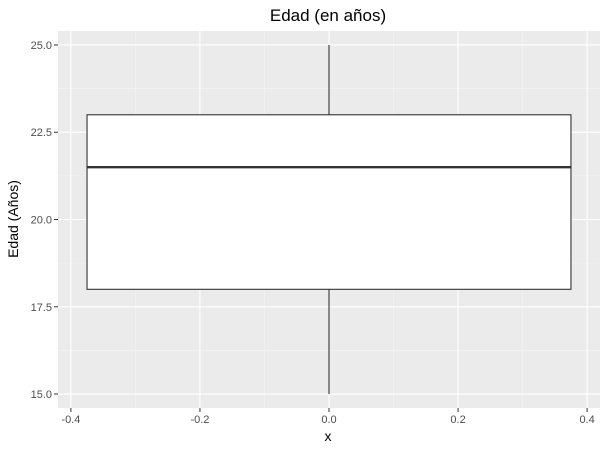 This screenshot has width=608, height=457. What do you see at coordinates (328, 420) in the screenshot?
I see `x-tick-label: 0.0` at bounding box center [328, 420].